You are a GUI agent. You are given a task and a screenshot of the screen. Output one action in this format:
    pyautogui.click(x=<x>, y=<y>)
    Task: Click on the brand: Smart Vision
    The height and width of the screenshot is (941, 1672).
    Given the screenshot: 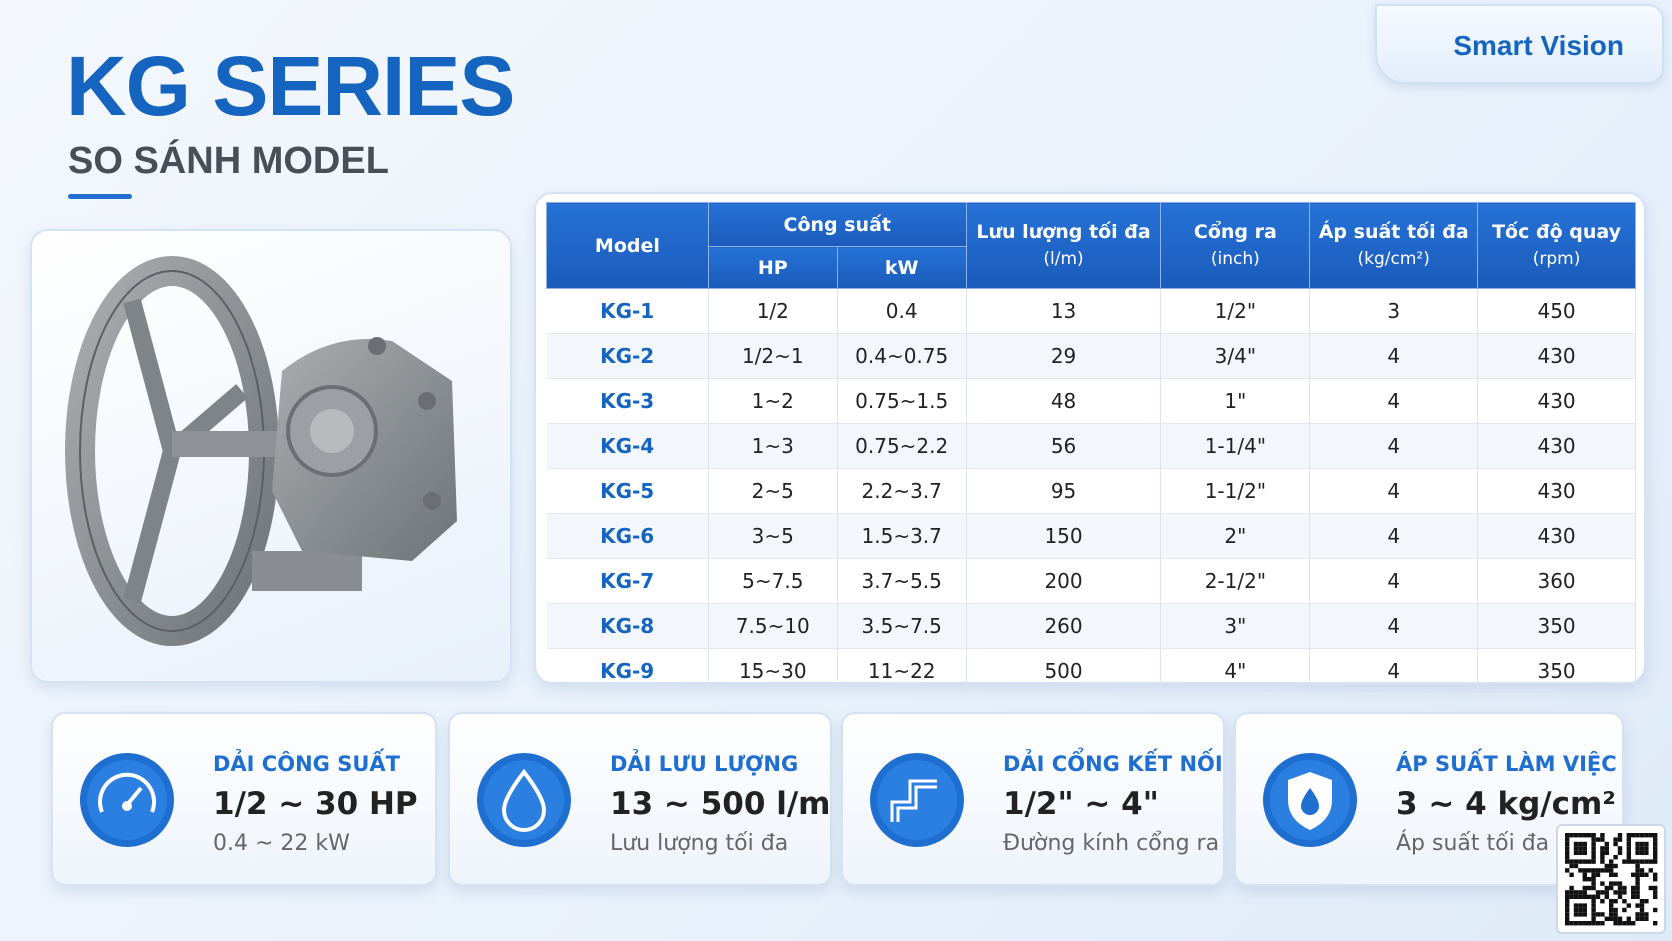 What is the action you would take?
    pyautogui.click(x=1538, y=45)
    